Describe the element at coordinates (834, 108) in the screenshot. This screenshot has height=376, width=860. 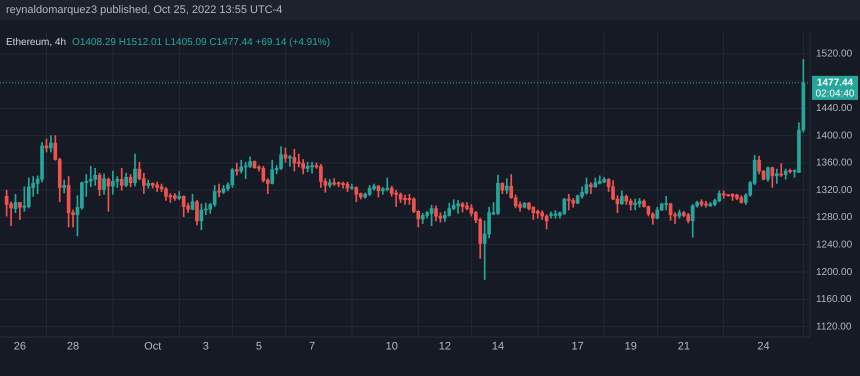
I see `y-tick-label: 1440.00` at that location.